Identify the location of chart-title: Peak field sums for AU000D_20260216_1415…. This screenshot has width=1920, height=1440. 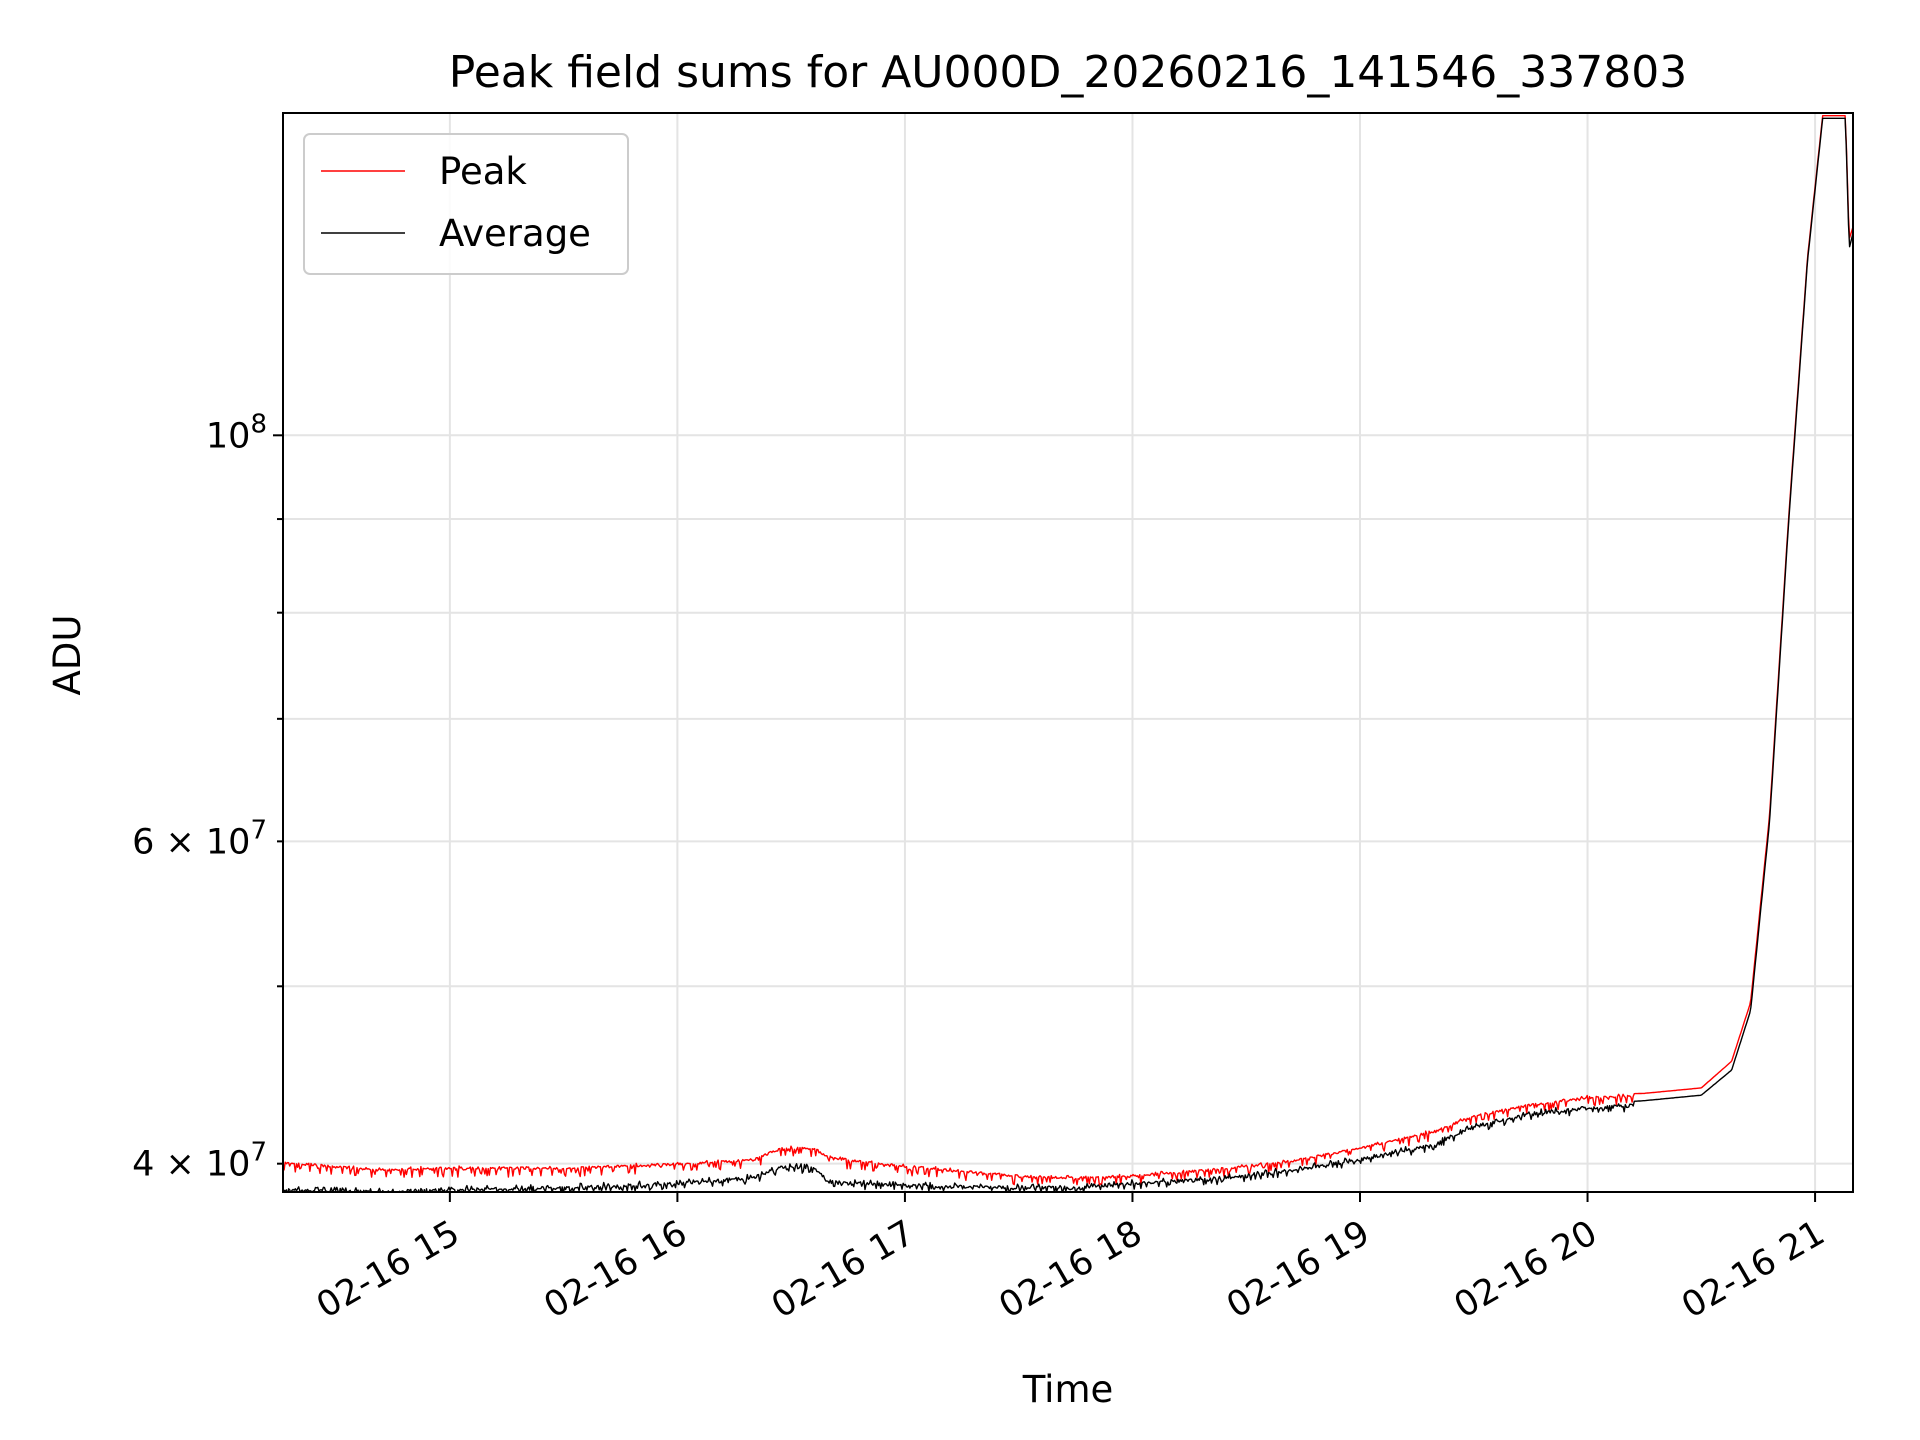
(1068, 72).